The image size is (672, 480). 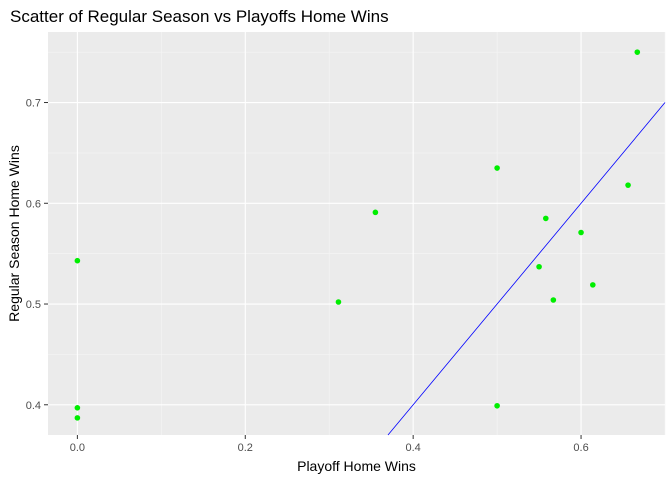 What do you see at coordinates (33, 104) in the screenshot?
I see `y-tick-label: 0.7` at bounding box center [33, 104].